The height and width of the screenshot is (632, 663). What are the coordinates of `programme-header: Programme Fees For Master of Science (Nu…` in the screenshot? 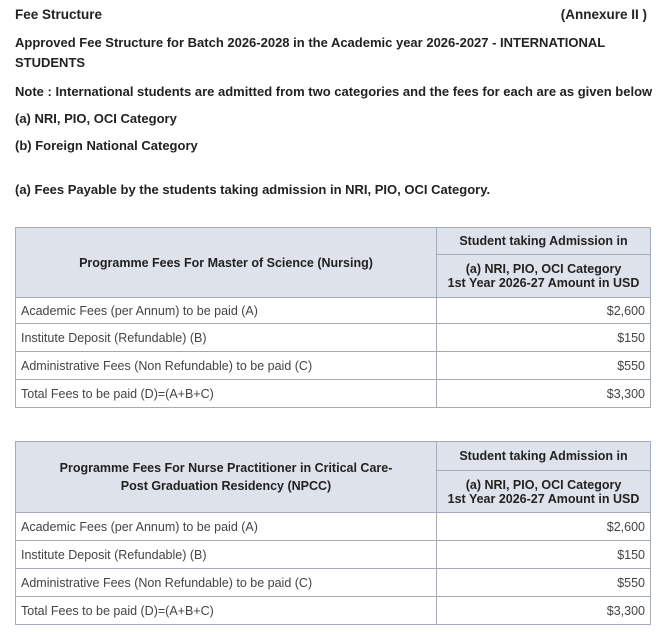 It's located at (226, 262).